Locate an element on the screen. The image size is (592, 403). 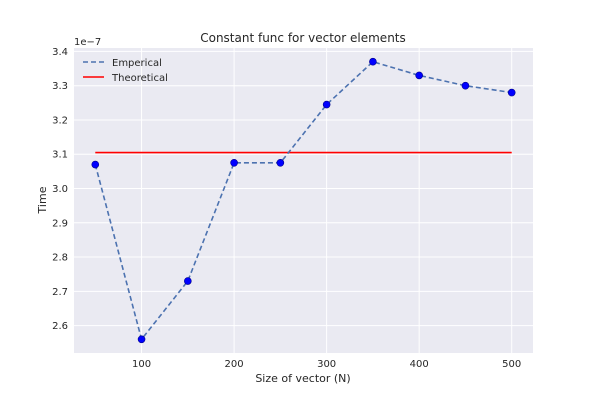
x-tick-label: 500 is located at coordinates (511, 364).